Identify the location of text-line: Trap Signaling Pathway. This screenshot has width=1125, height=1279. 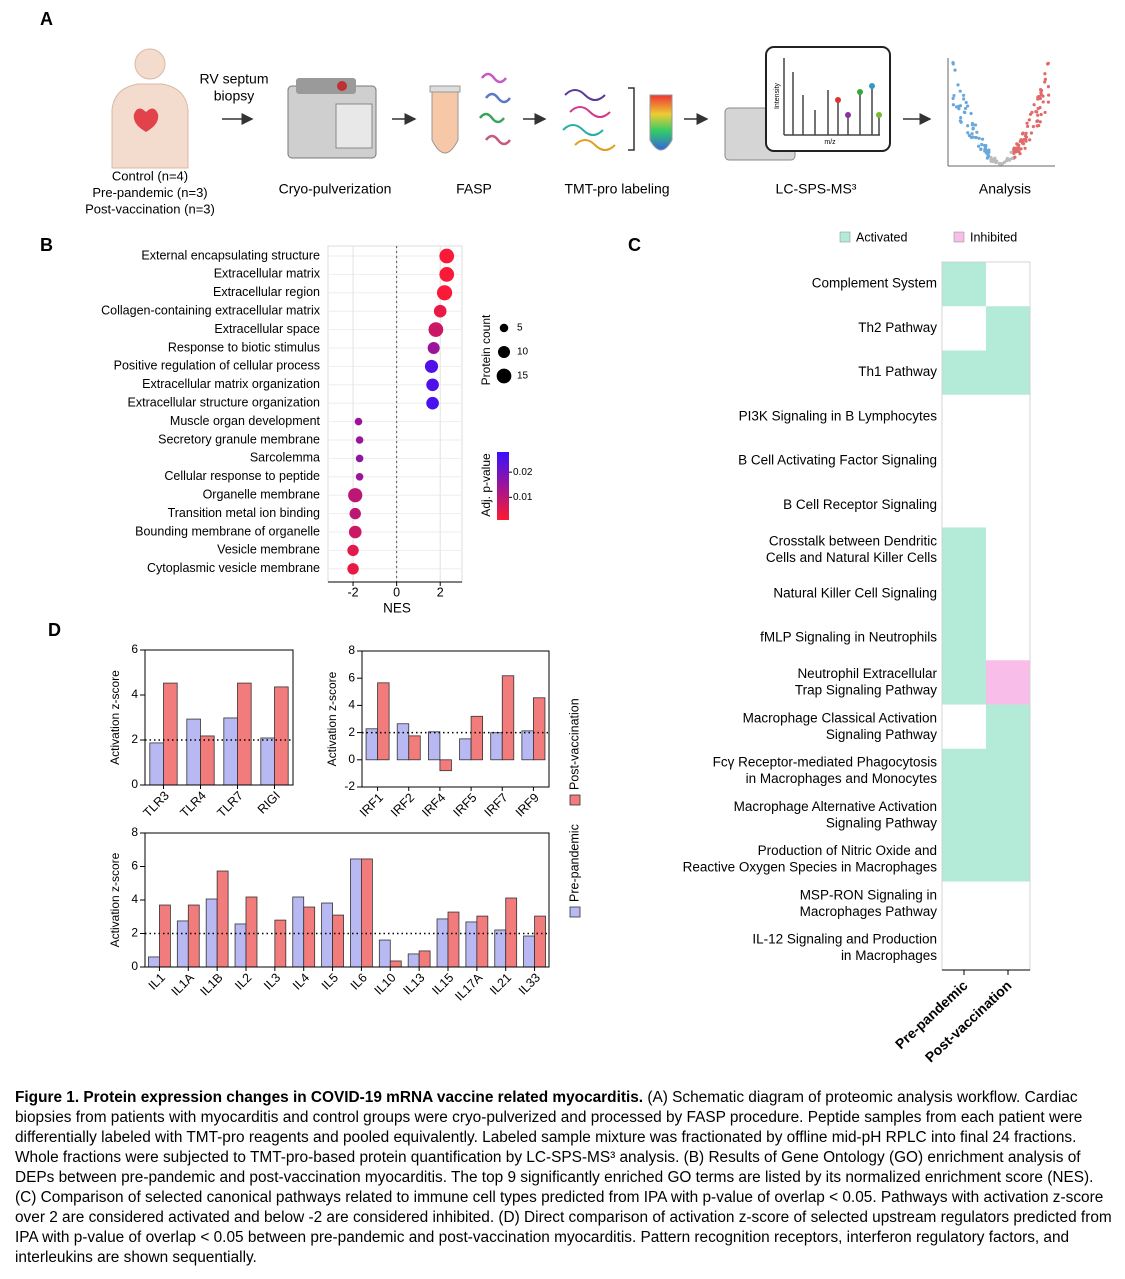
(866, 689).